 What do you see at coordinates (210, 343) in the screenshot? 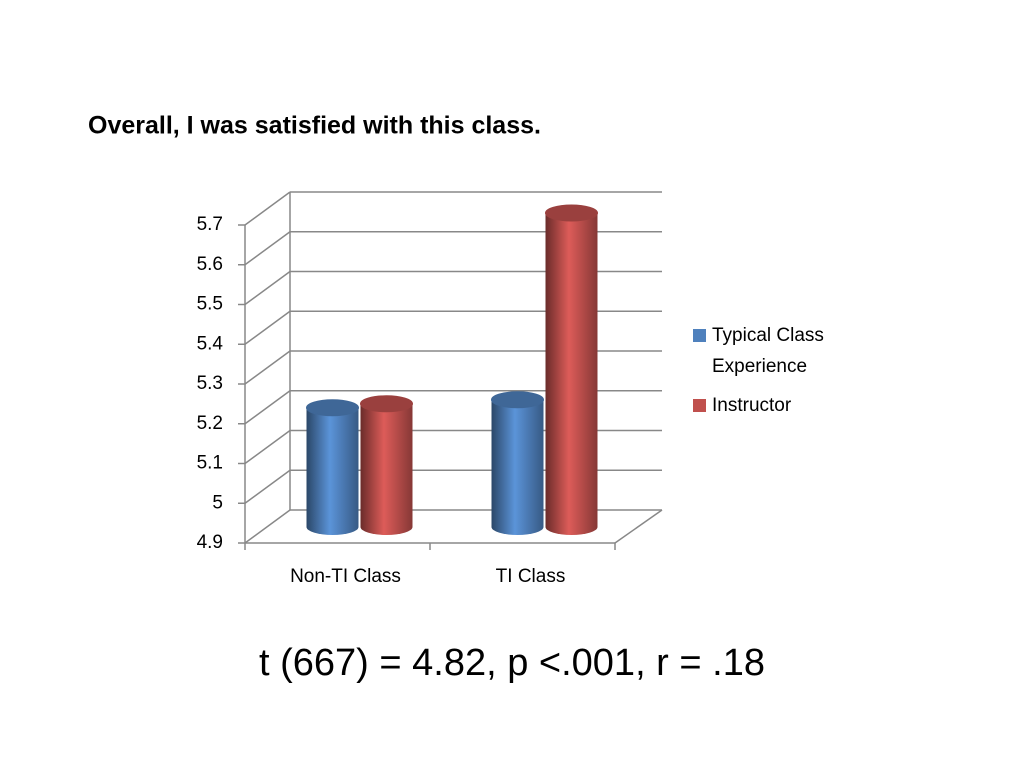
I see `y-tick-label: 5.4` at bounding box center [210, 343].